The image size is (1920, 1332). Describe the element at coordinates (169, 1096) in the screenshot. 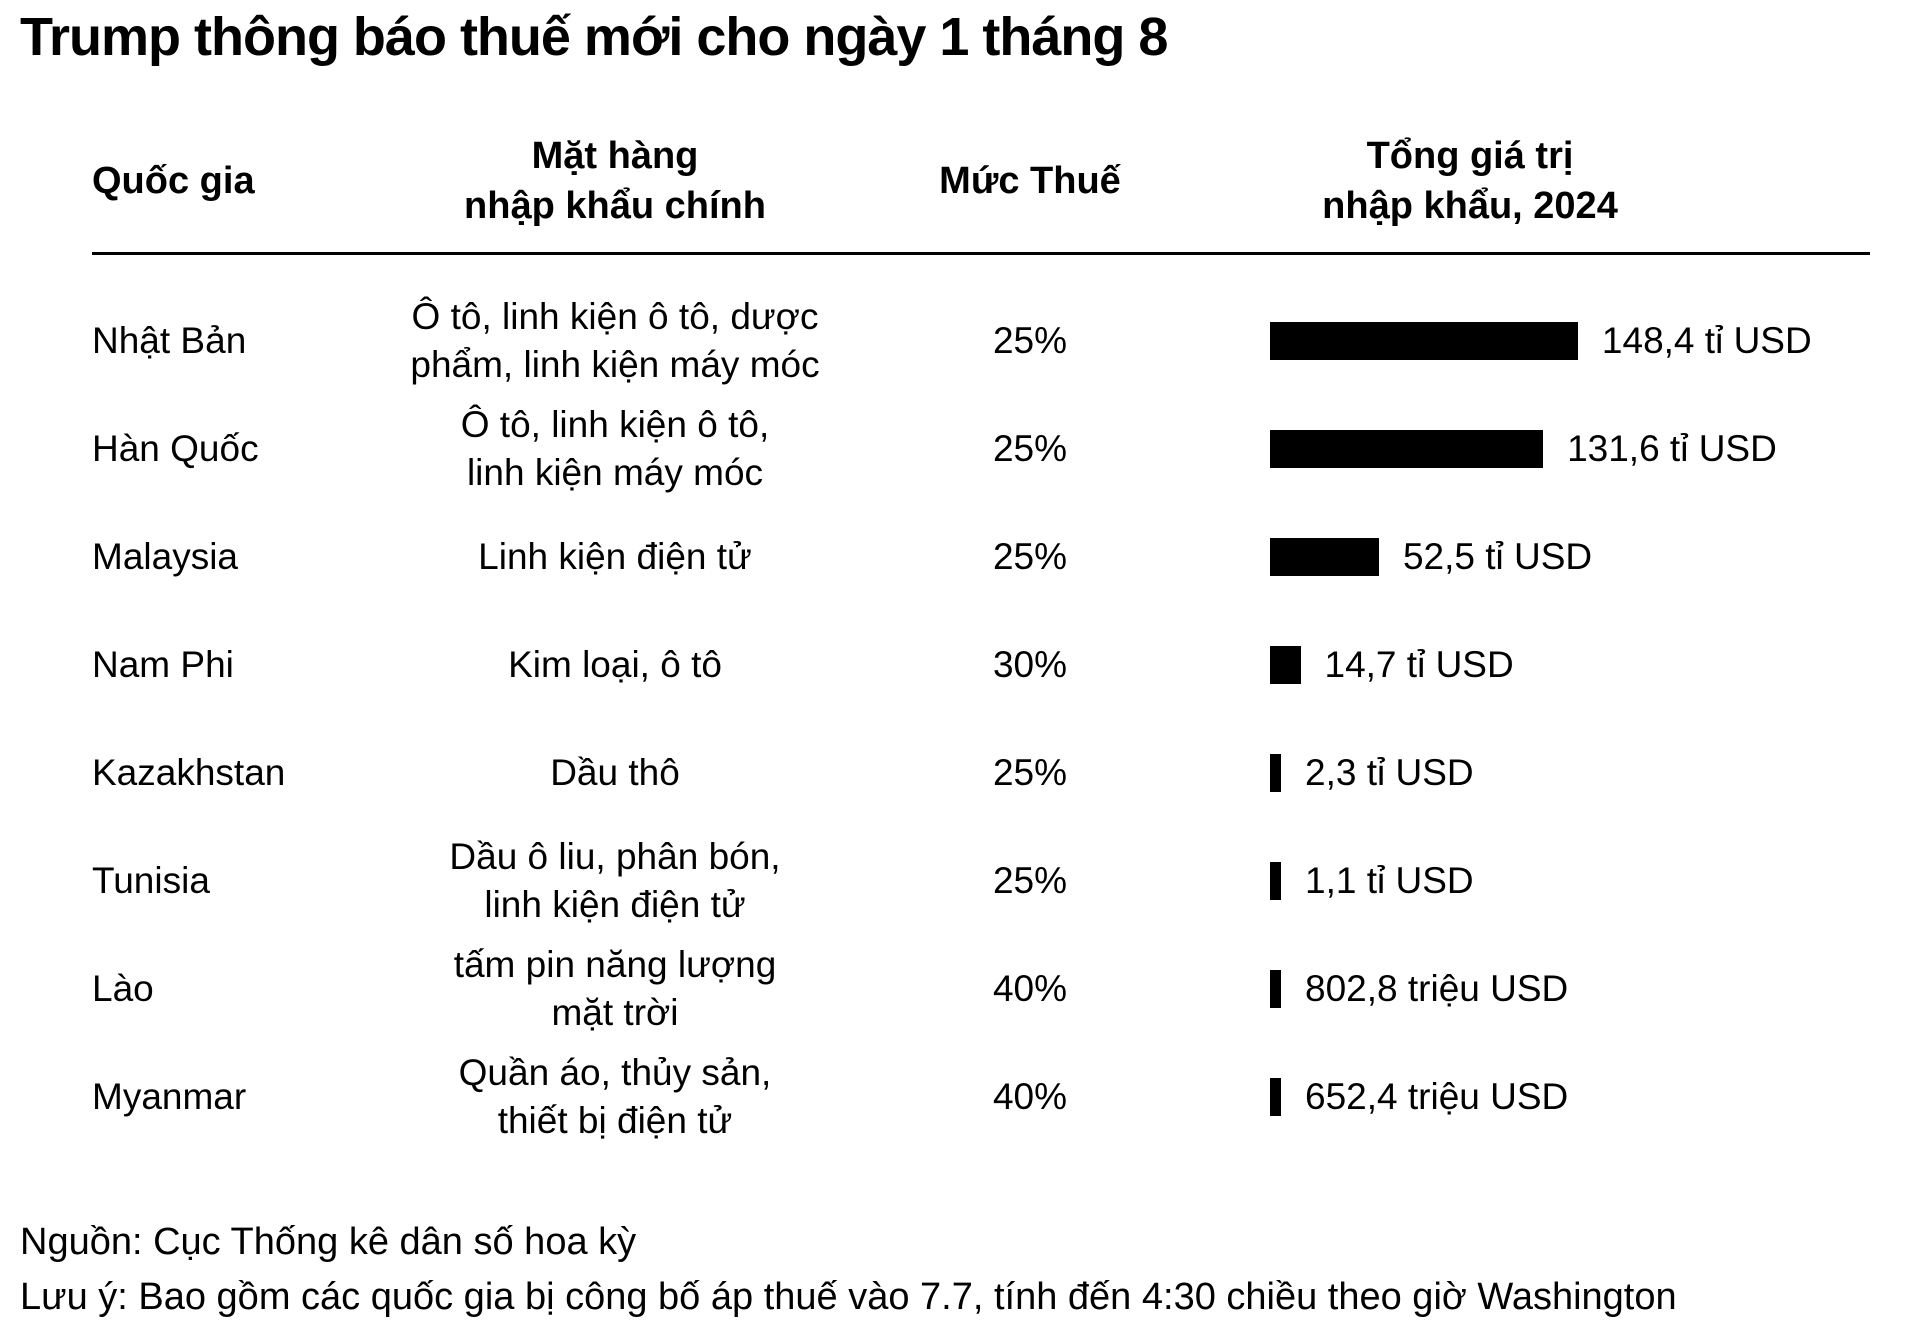

I see `country-label: Myanmar` at that location.